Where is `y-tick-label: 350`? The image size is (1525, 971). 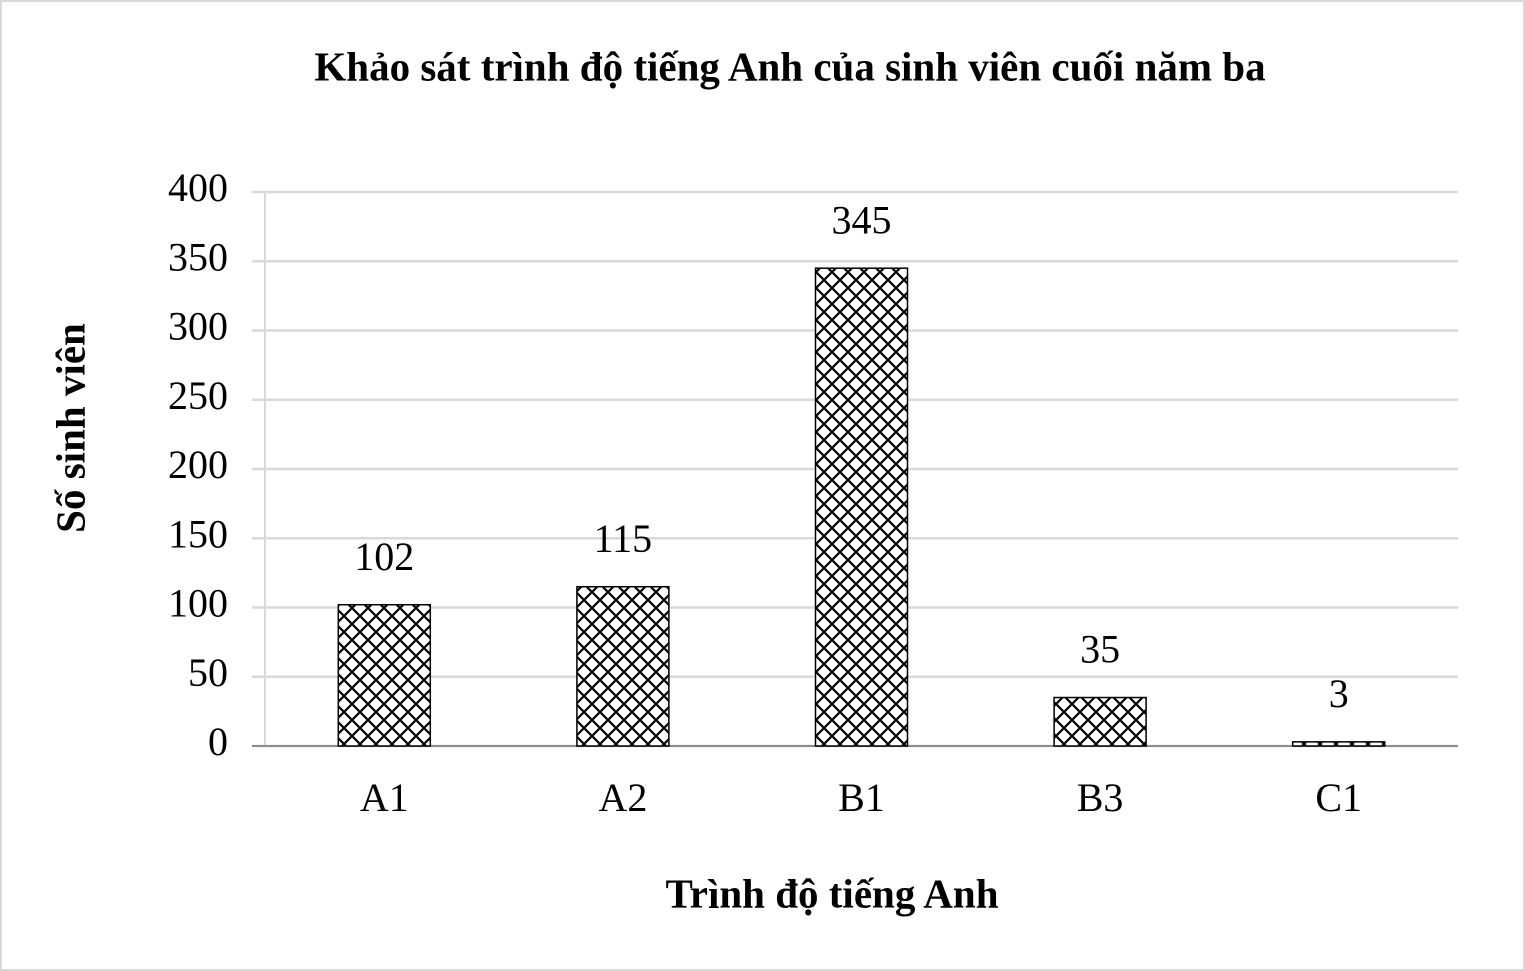 y-tick-label: 350 is located at coordinates (198, 256).